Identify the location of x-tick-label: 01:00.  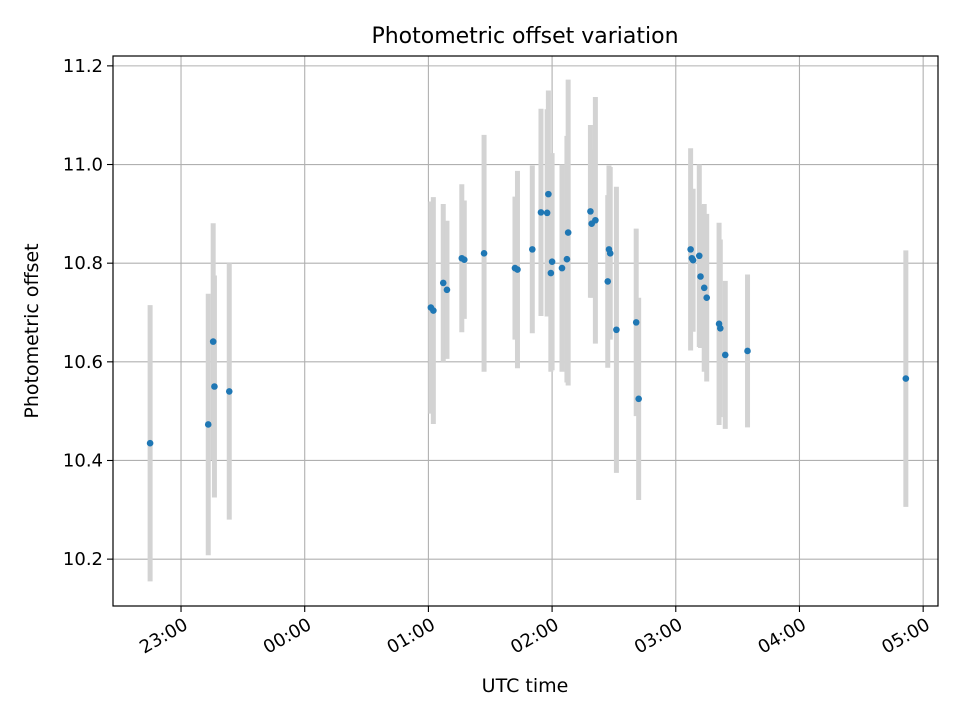
(410, 636).